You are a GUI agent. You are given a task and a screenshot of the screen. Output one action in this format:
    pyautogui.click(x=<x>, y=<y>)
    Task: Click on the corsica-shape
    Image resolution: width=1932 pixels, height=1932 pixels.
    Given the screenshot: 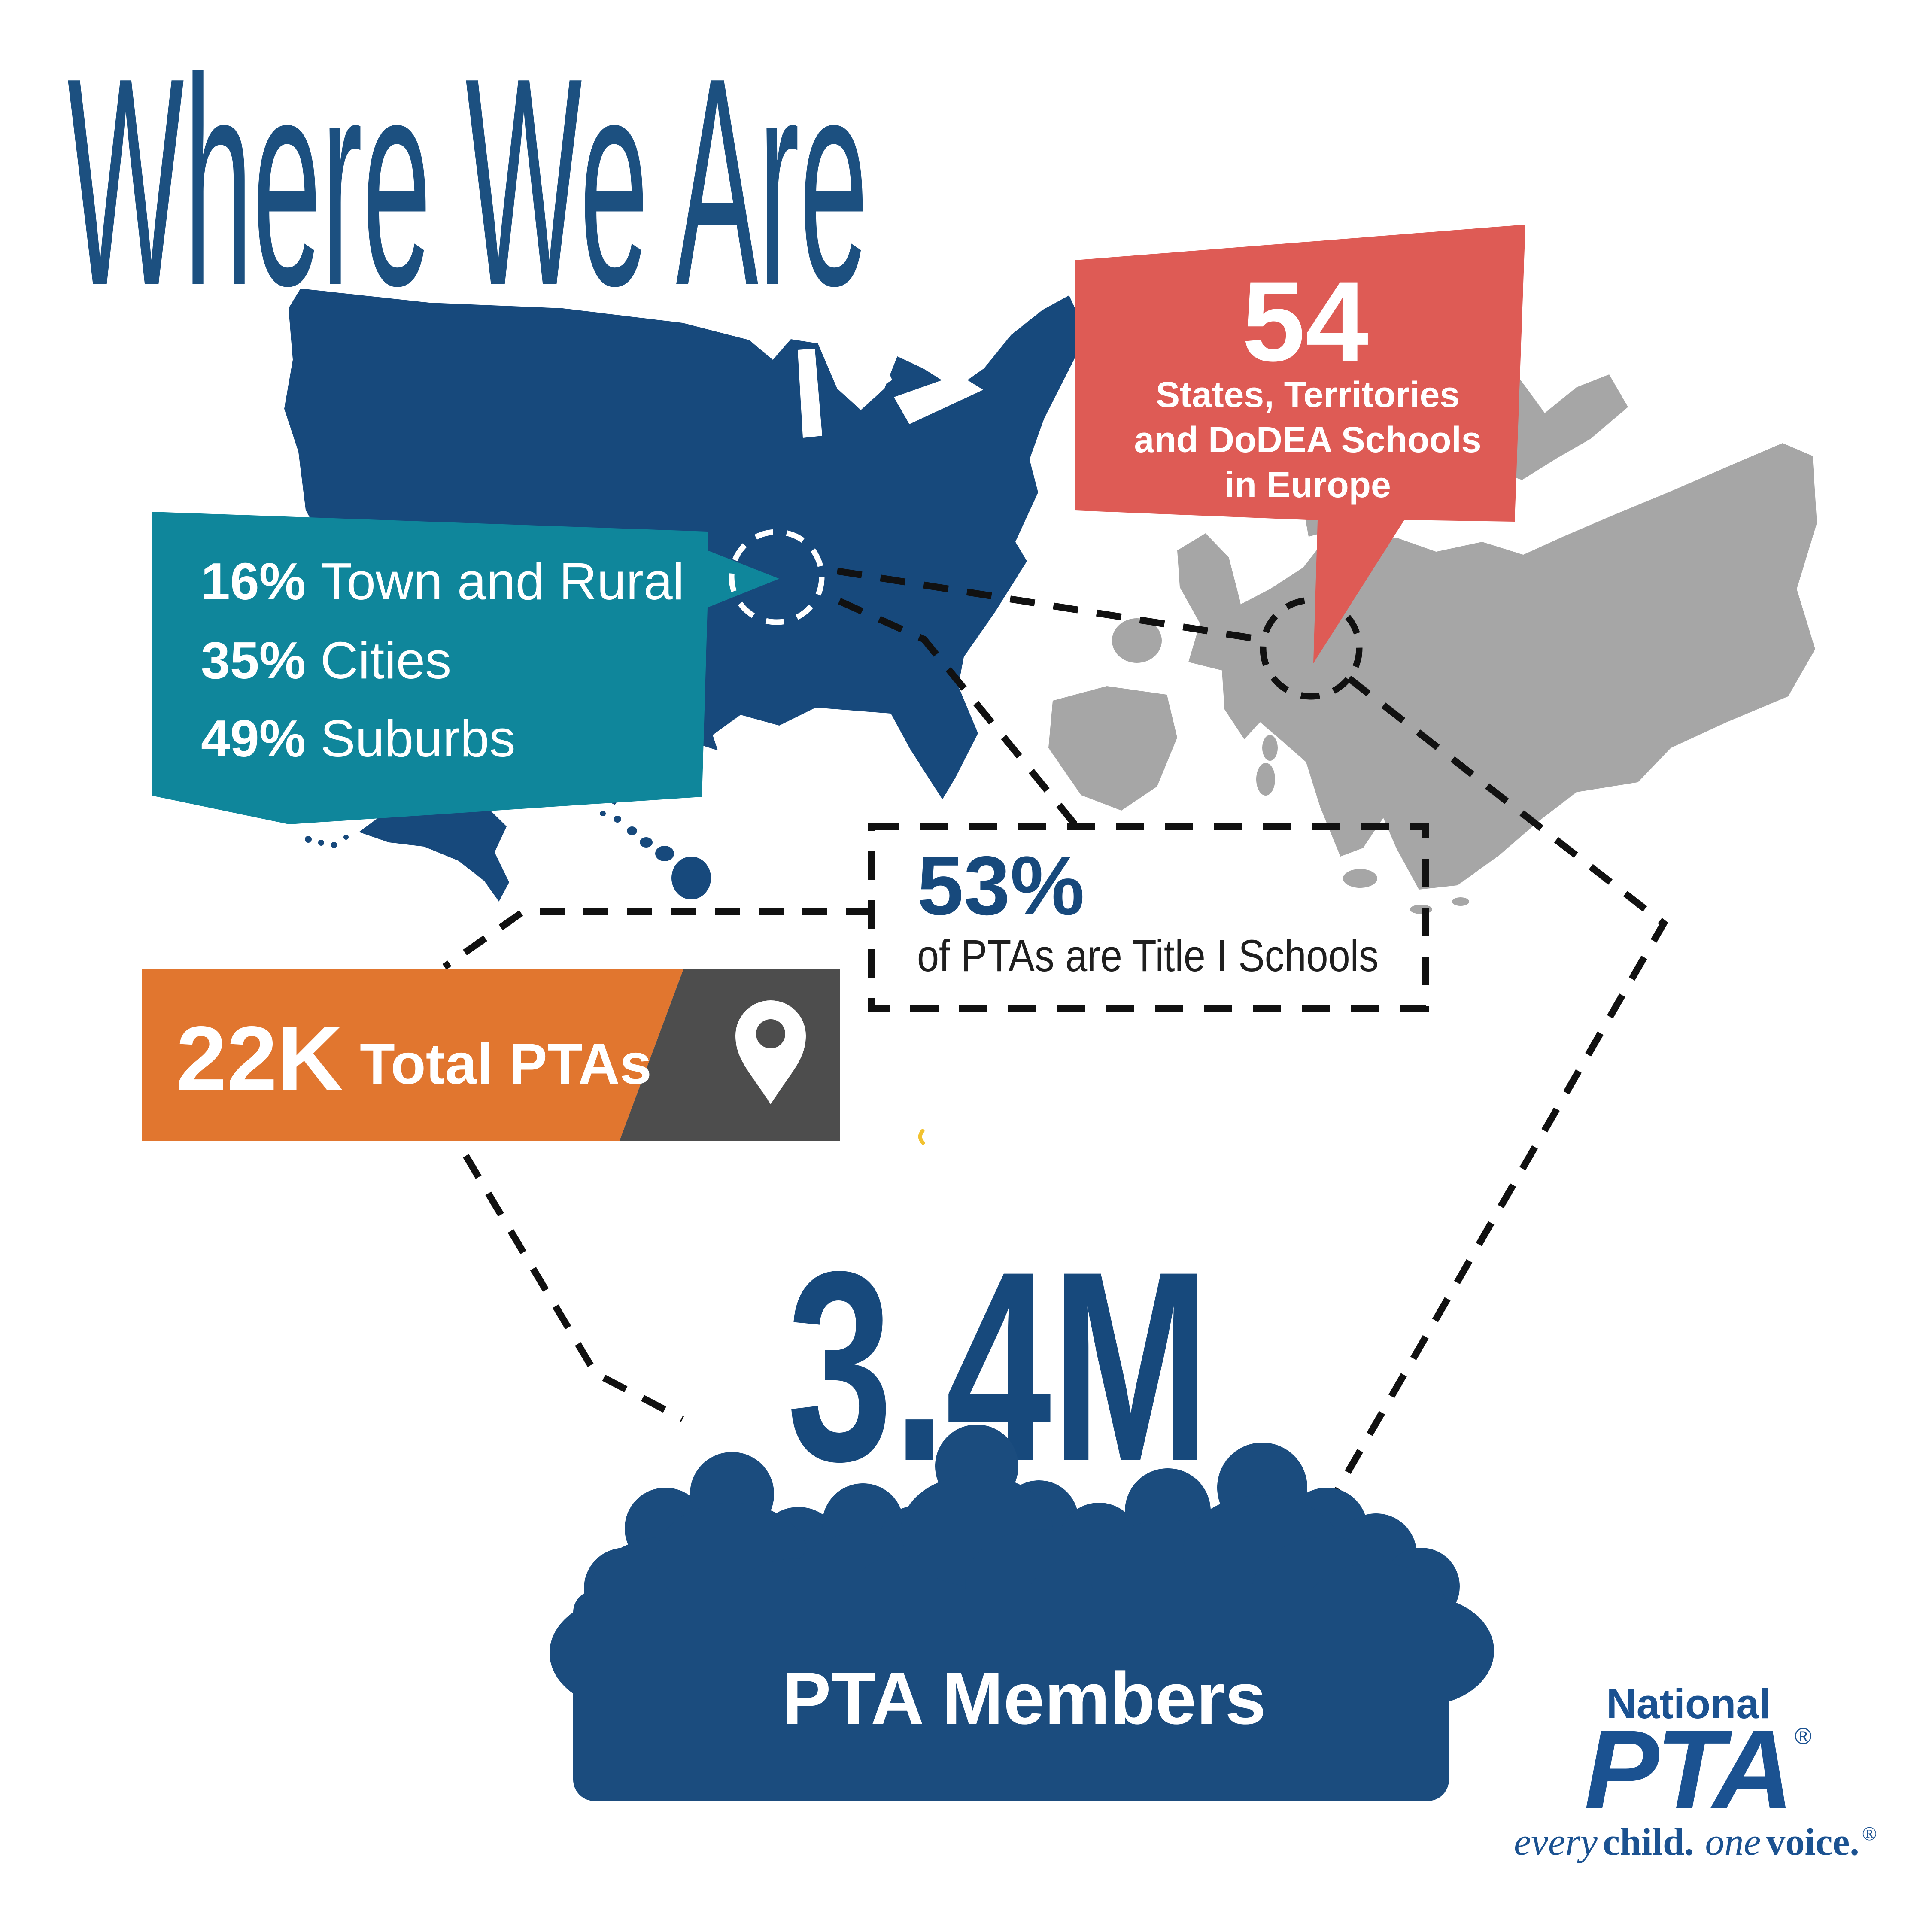 What is the action you would take?
    pyautogui.click(x=1270, y=748)
    